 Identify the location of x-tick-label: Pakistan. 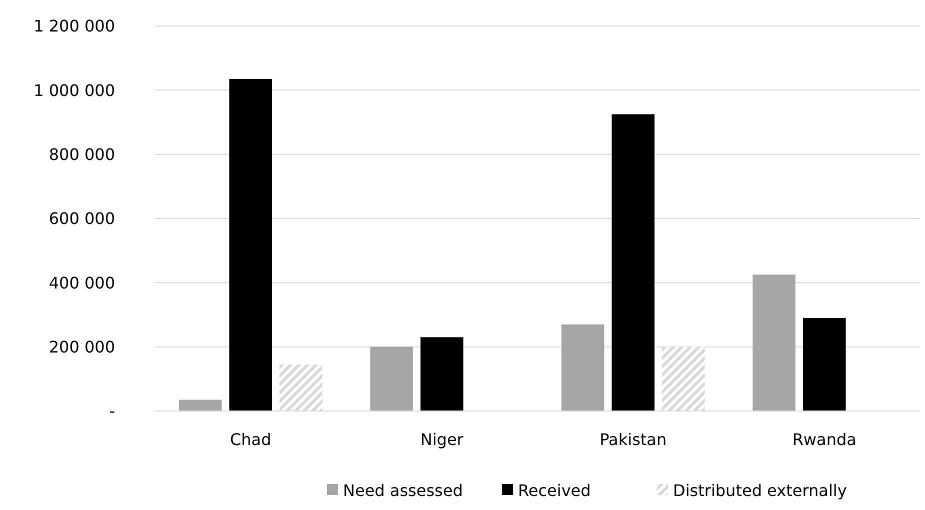
(633, 439).